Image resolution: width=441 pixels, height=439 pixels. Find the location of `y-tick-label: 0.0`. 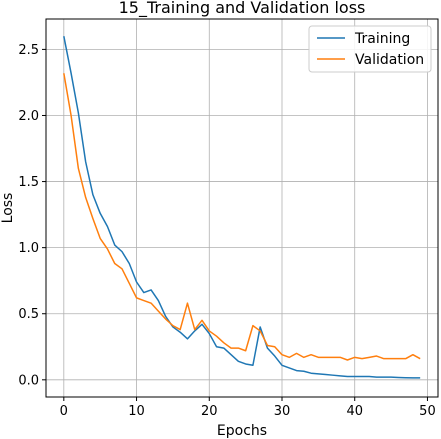

y-tick-label: 0.0 is located at coordinates (28, 380).